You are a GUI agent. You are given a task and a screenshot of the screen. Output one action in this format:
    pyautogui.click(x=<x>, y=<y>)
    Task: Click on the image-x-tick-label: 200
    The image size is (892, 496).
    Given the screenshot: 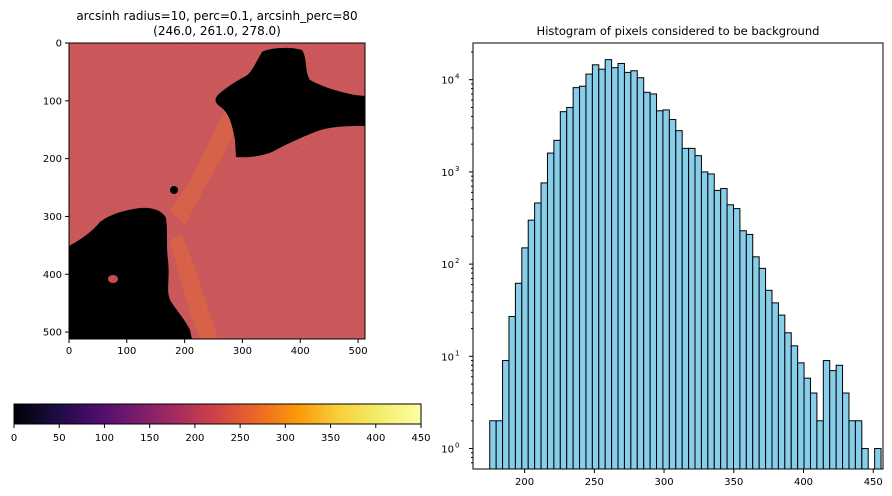 What is the action you would take?
    pyautogui.click(x=184, y=351)
    